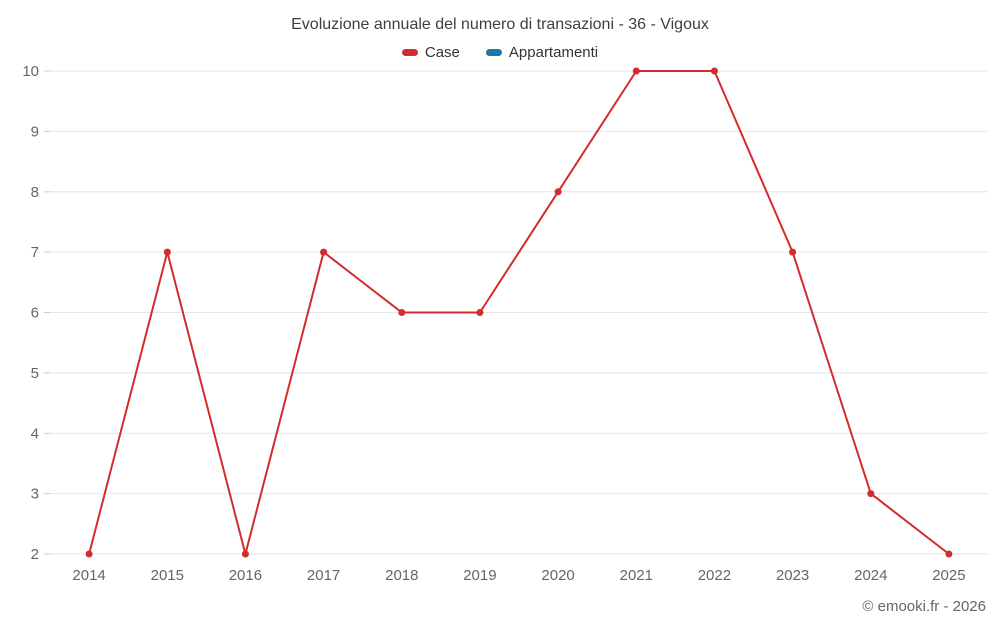  What do you see at coordinates (323, 575) in the screenshot?
I see `svg-text: 2017` at bounding box center [323, 575].